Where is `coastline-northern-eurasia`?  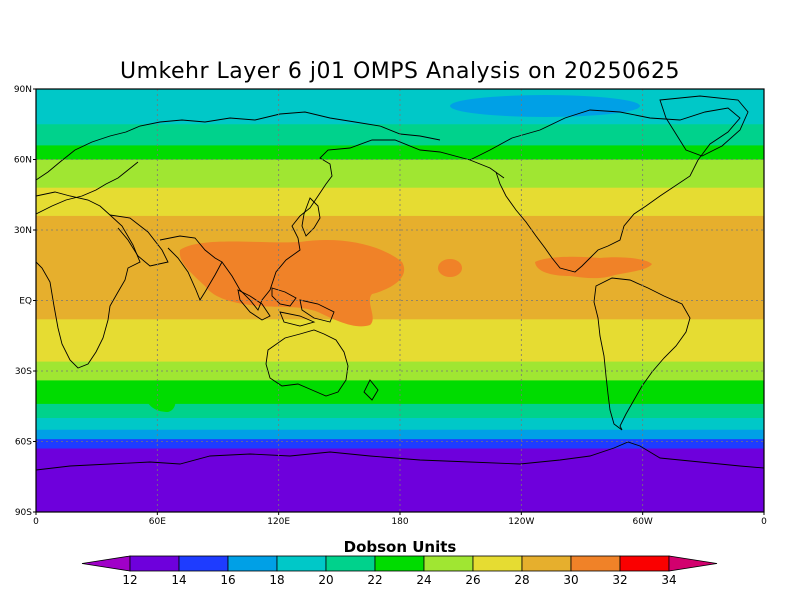 coastline-northern-eurasia is located at coordinates (238, 146).